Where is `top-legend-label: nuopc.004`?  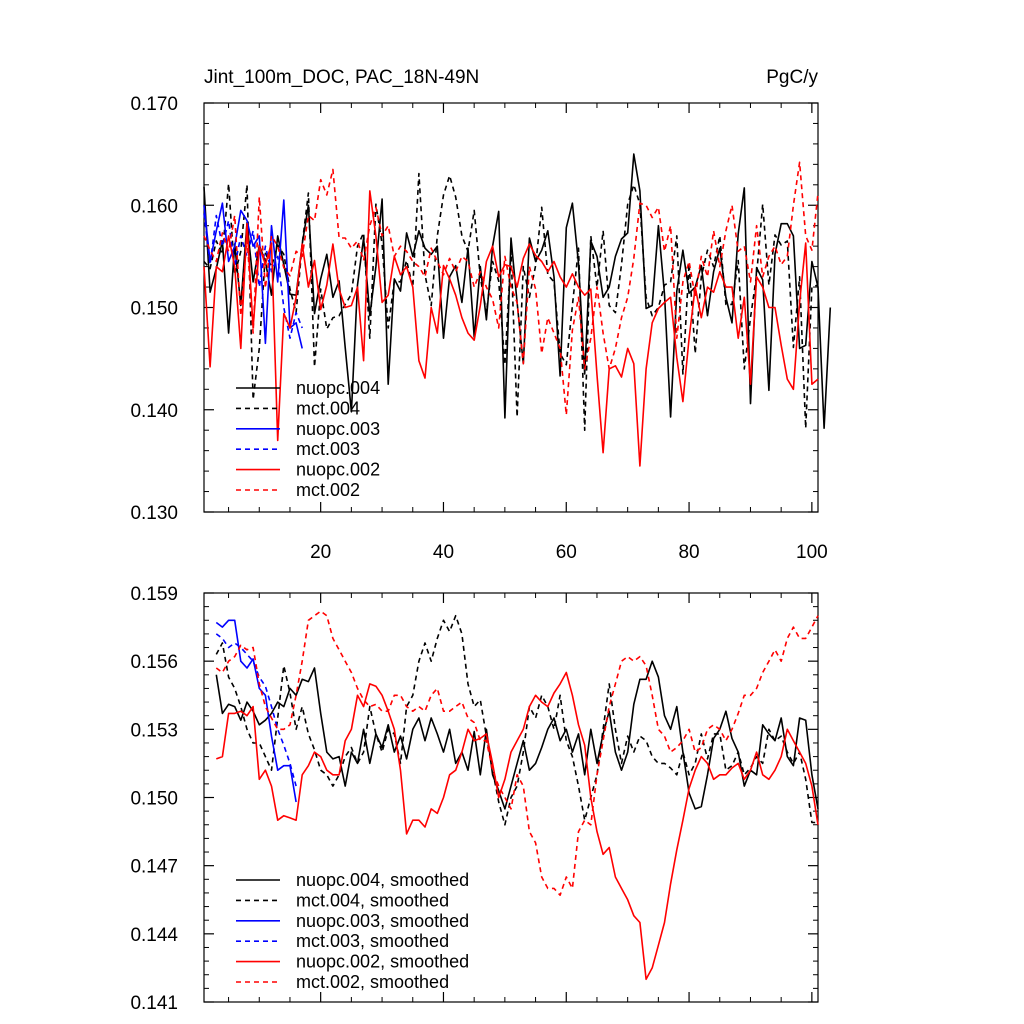
top-legend-label: nuopc.004 is located at coordinates (338, 388).